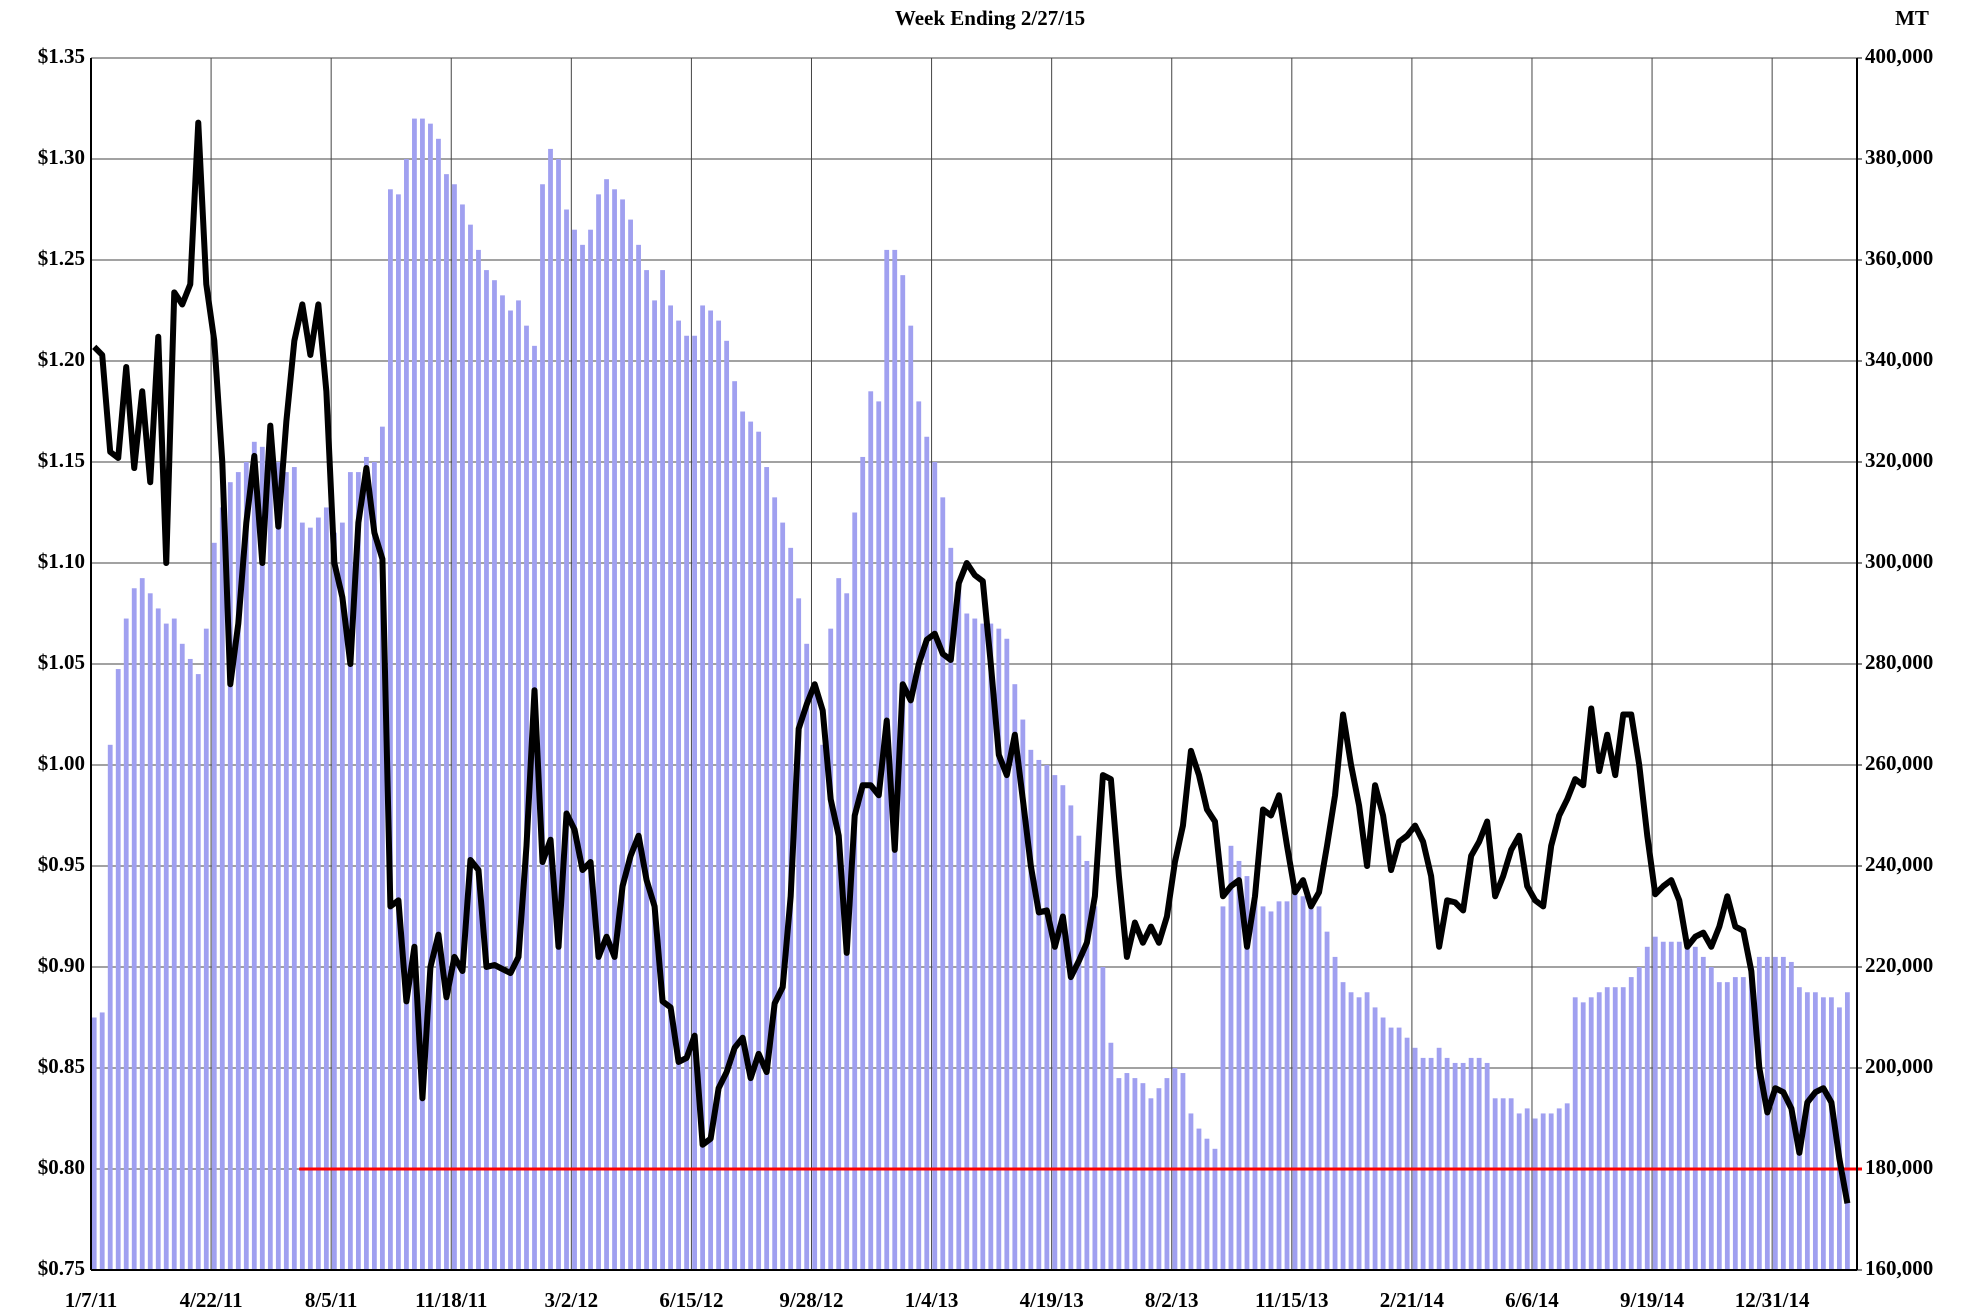 The image size is (1975, 1315). Describe the element at coordinates (1772, 1300) in the screenshot. I see `x-tick-label: 12/31/14` at that location.